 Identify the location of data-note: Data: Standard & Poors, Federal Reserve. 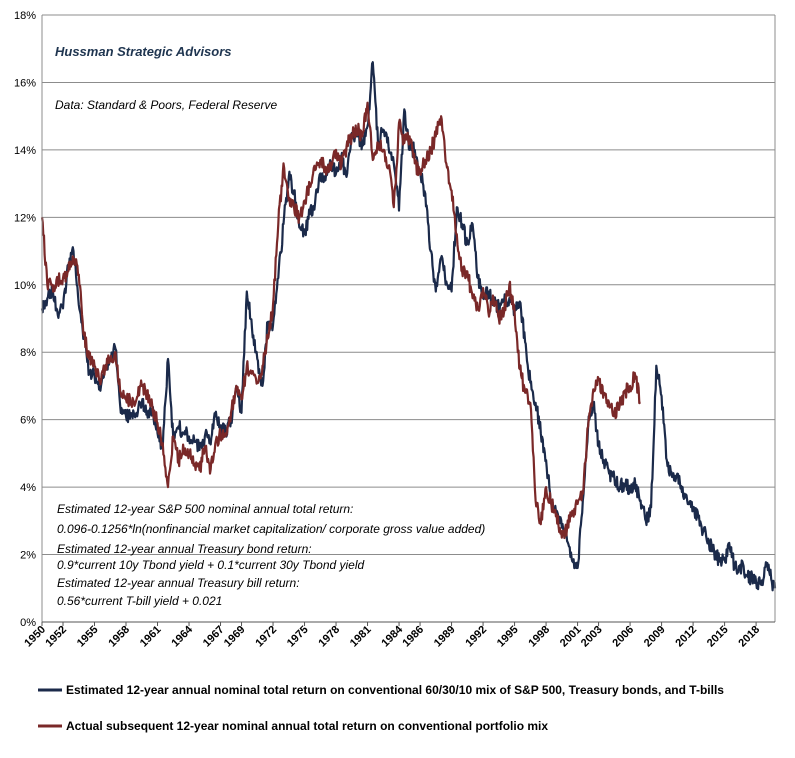
(166, 105).